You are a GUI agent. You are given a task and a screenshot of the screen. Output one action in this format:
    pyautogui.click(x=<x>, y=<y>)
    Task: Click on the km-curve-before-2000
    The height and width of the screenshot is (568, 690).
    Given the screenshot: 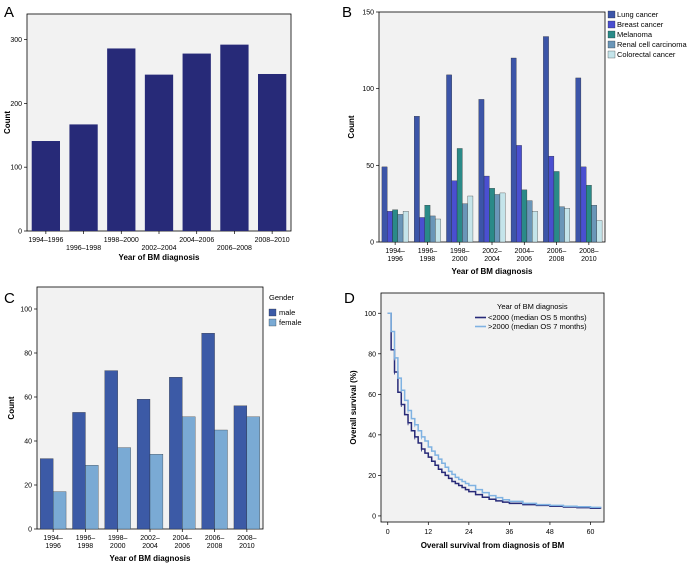 What is the action you would take?
    pyautogui.click(x=494, y=410)
    